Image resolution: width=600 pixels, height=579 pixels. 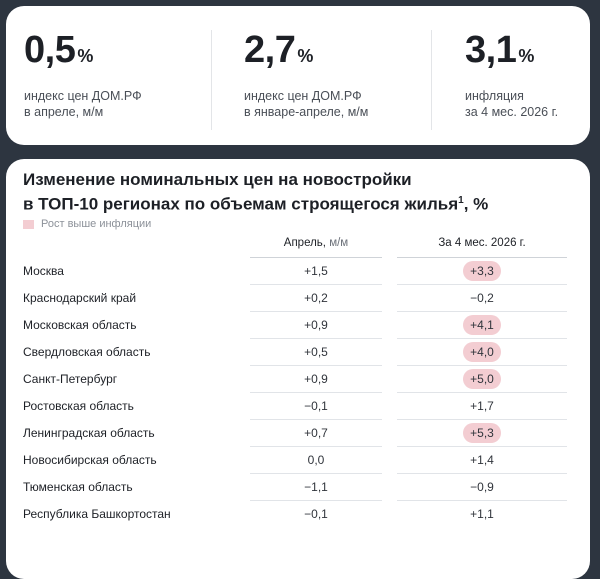 What do you see at coordinates (78, 487) in the screenshot?
I see `region-name: Тюменская область` at bounding box center [78, 487].